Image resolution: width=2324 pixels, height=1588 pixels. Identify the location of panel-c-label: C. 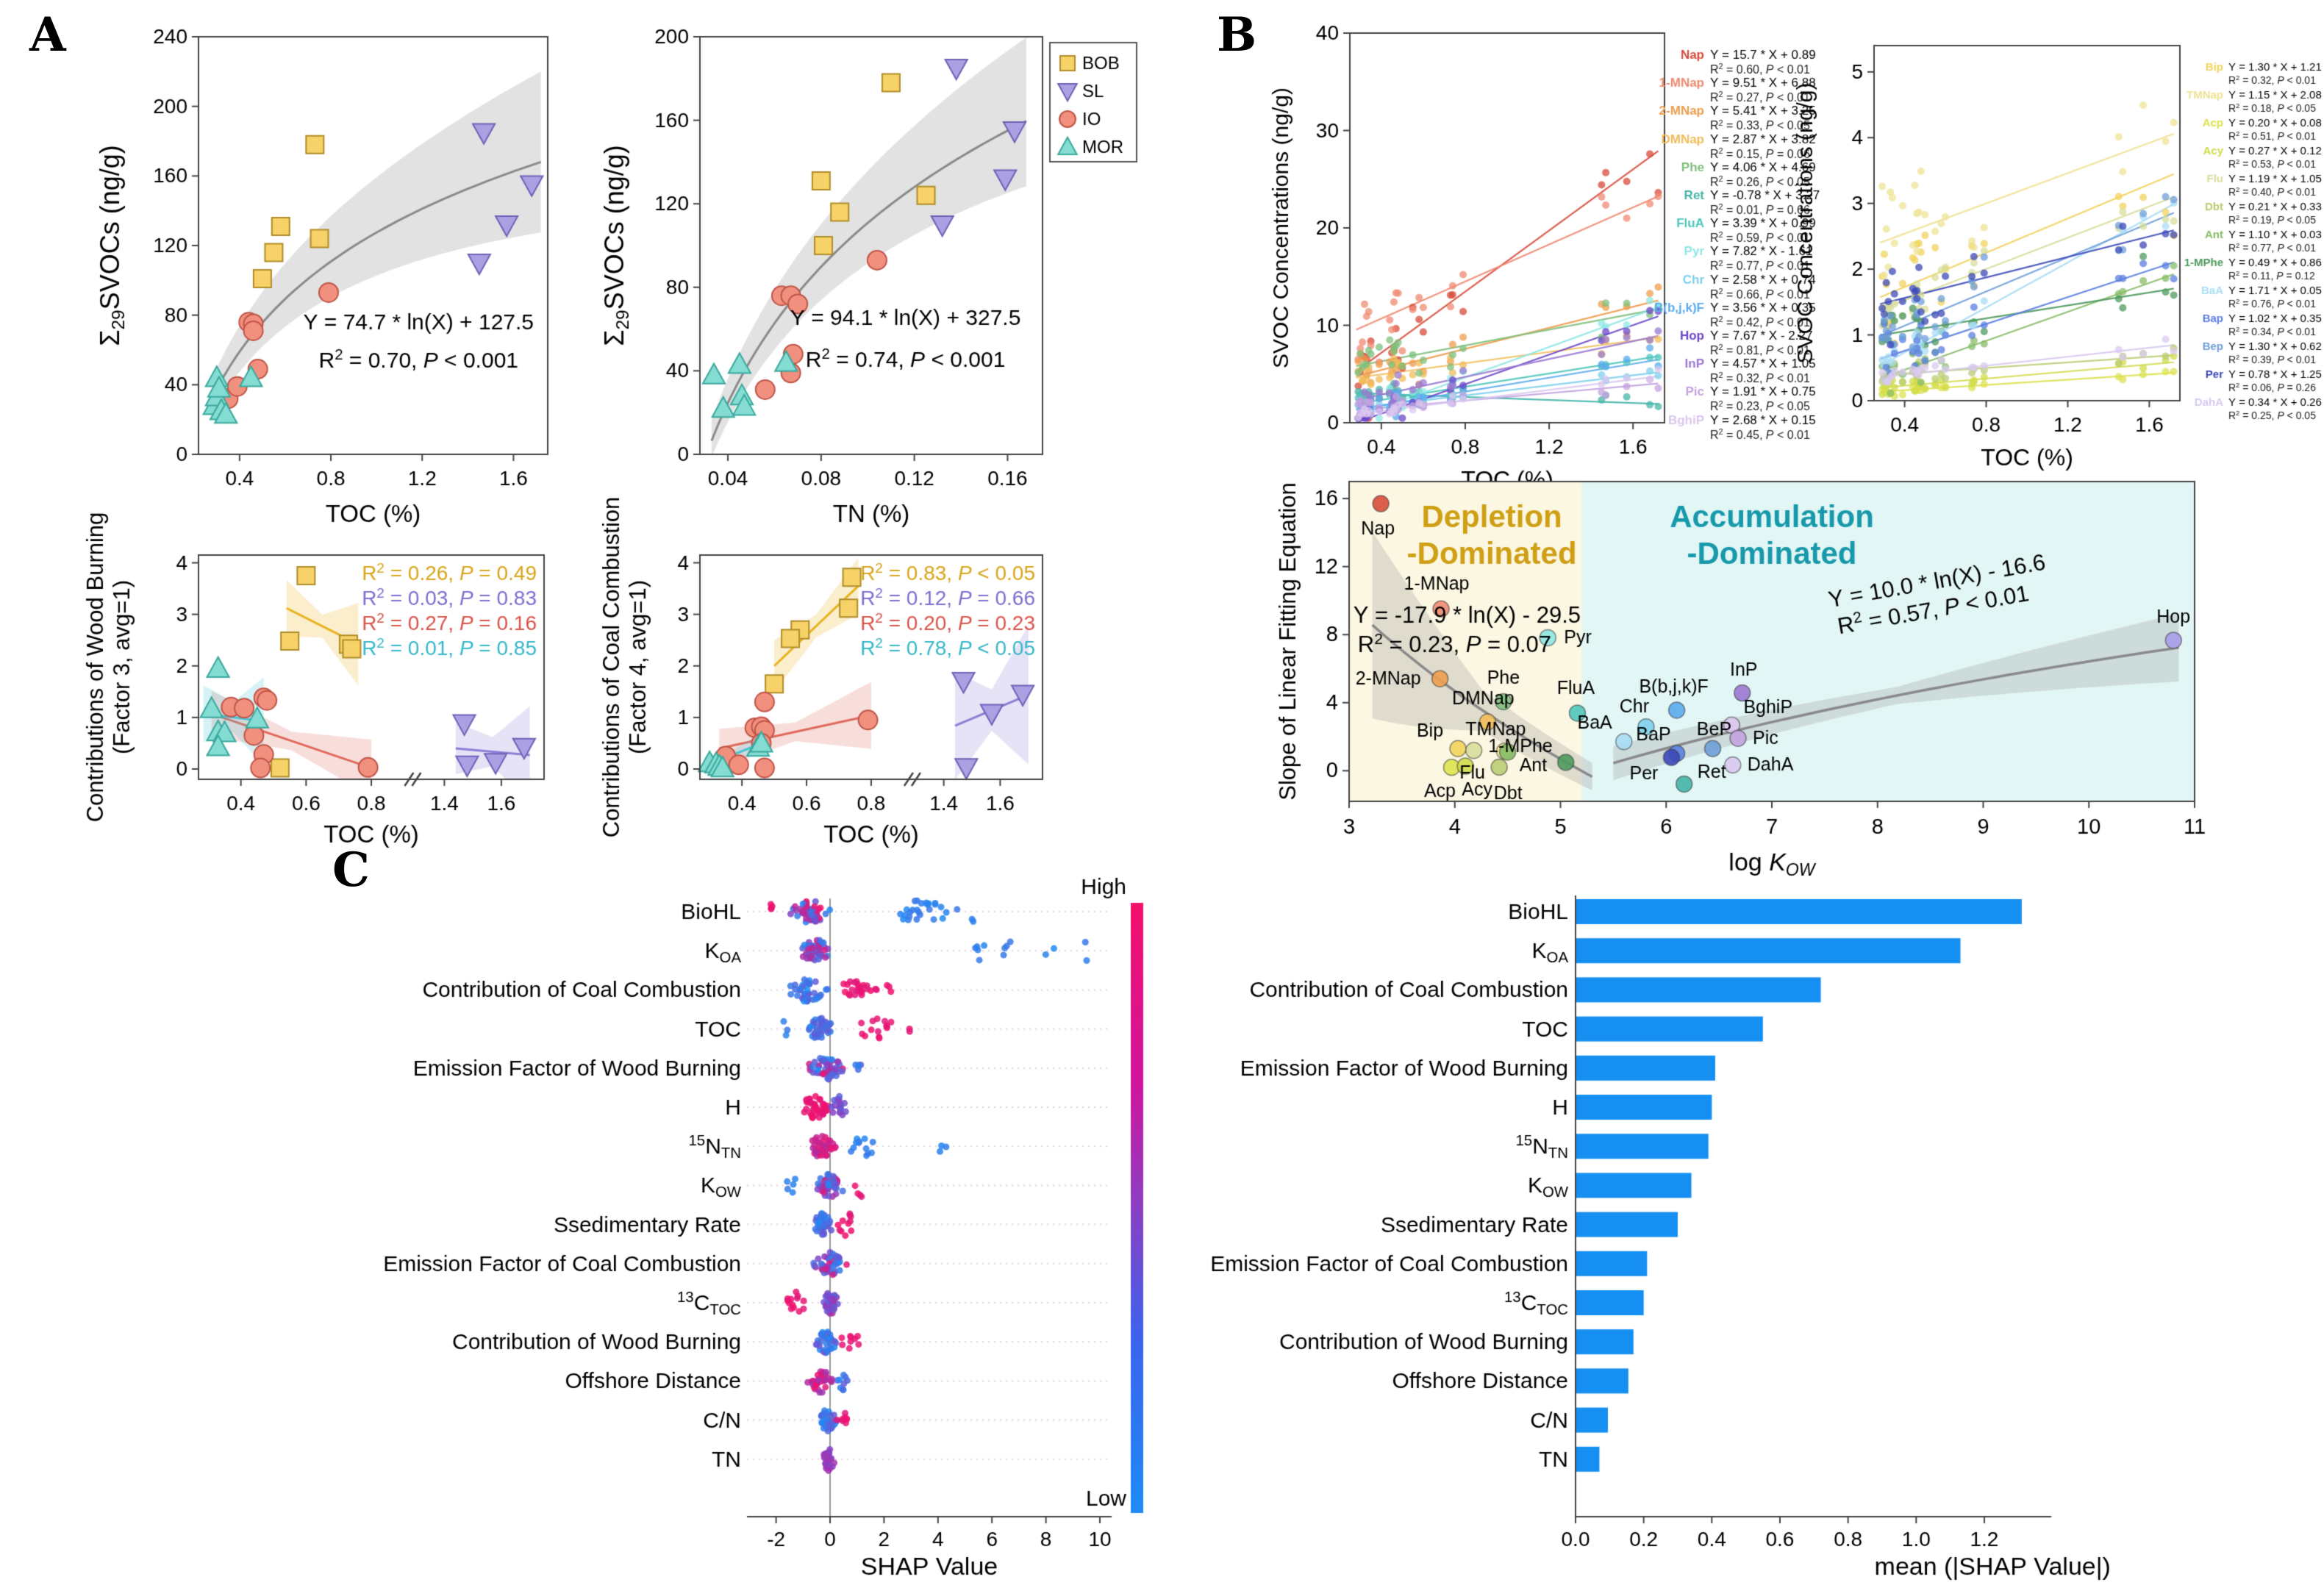
(351, 870).